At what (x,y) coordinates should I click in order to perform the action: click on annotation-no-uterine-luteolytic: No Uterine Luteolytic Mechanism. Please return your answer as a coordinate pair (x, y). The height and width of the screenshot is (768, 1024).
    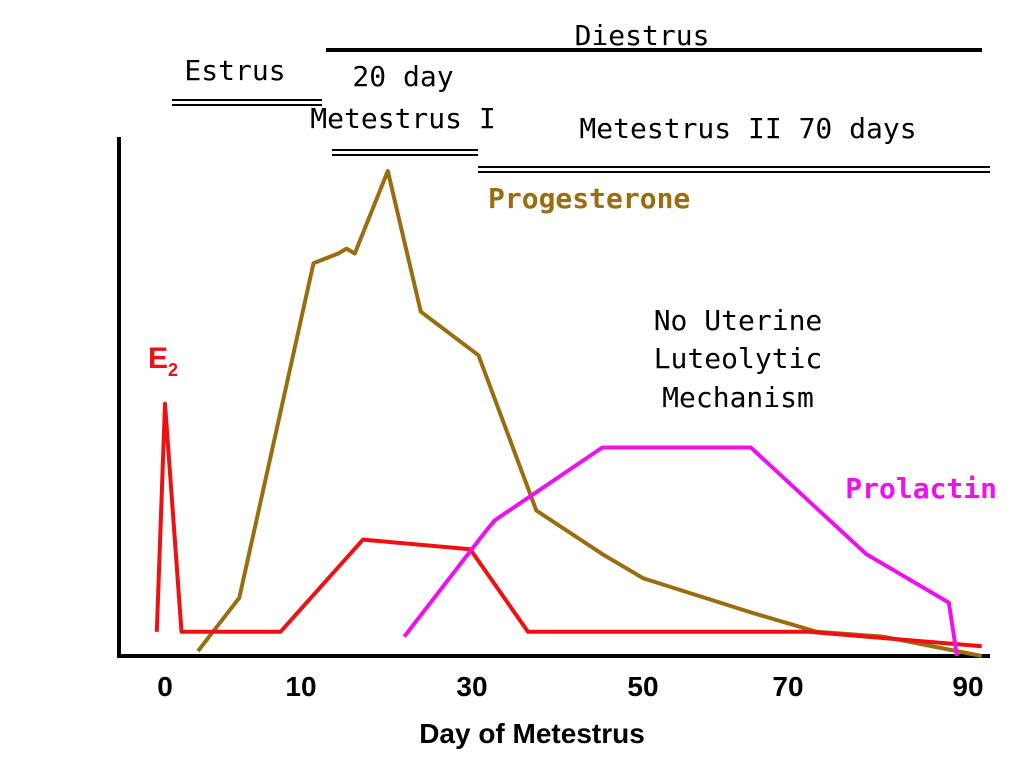
    Looking at the image, I should click on (738, 359).